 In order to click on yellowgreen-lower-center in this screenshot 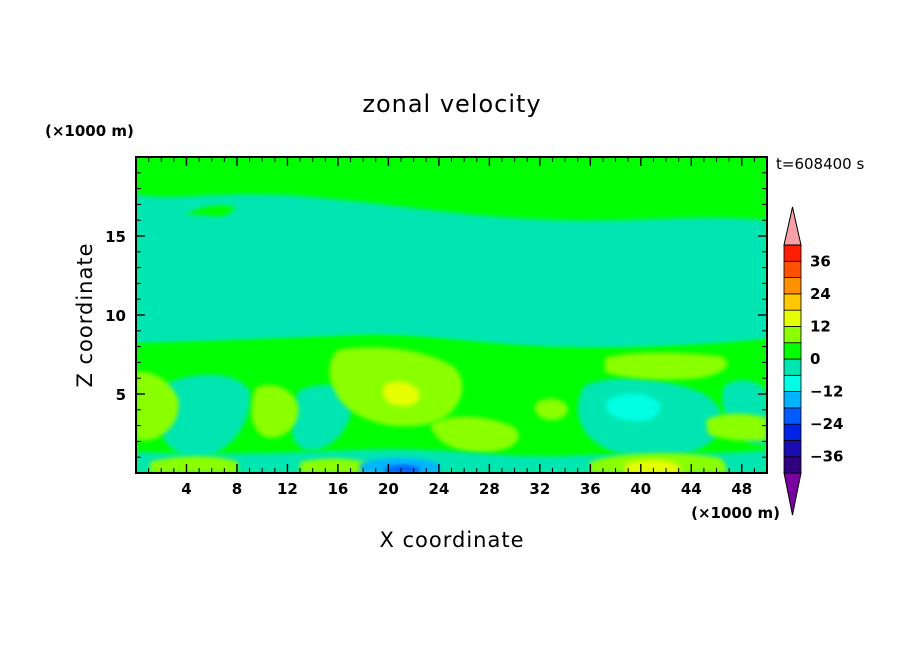, I will do `click(474, 434)`.